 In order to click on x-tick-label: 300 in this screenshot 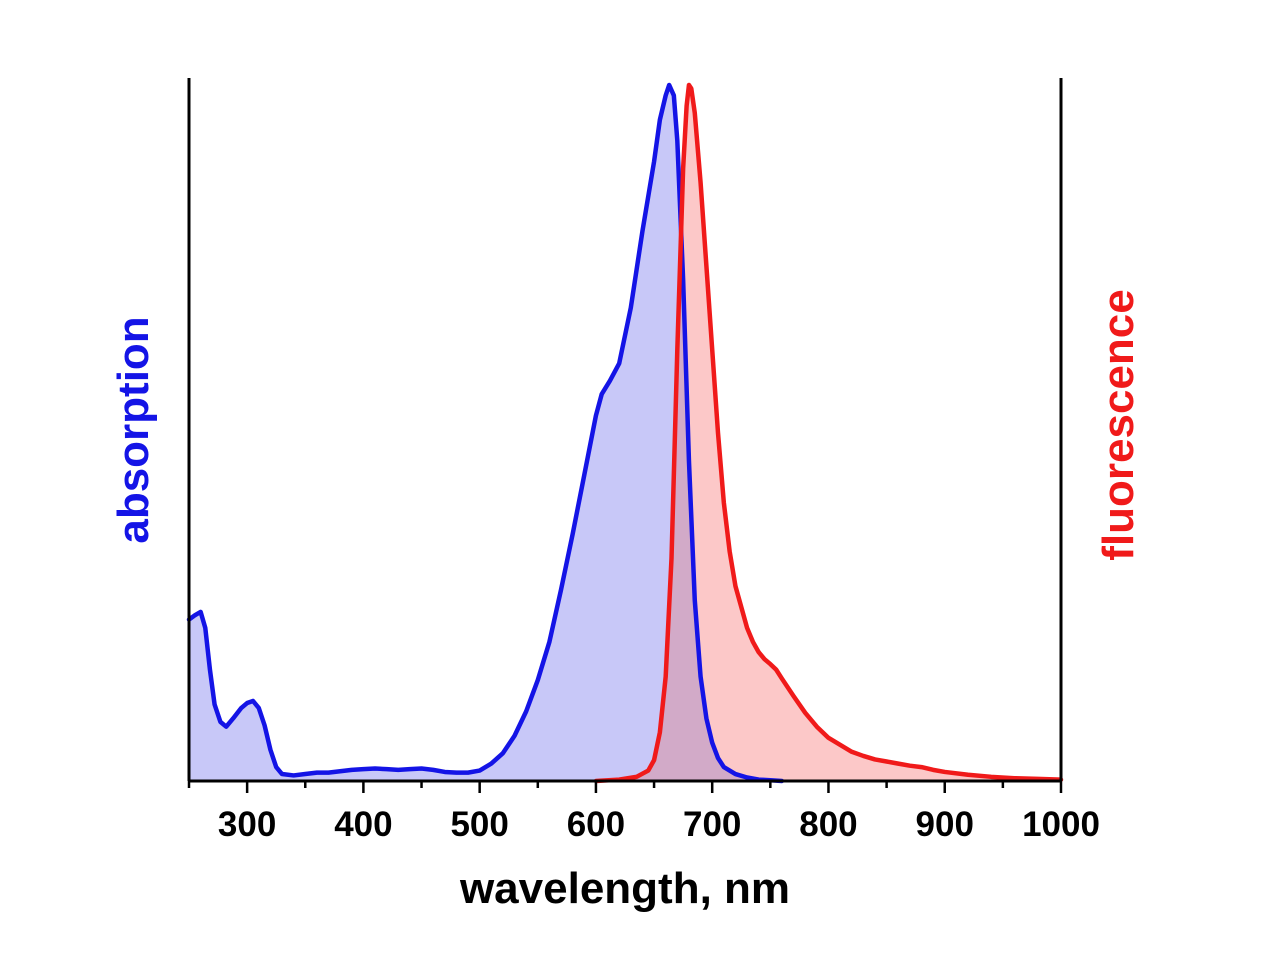, I will do `click(247, 824)`.